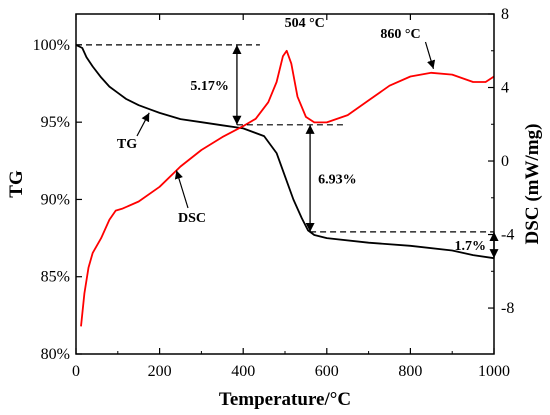  I want to click on x-axis-title: Temperature/°C, so click(285, 399).